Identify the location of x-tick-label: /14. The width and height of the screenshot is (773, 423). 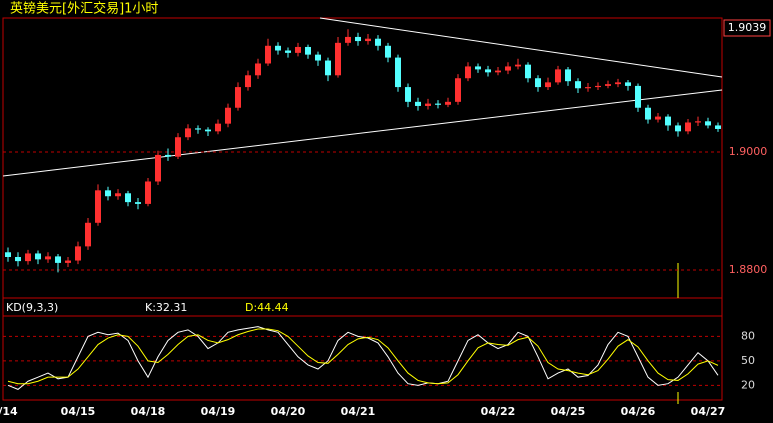
(9, 411).